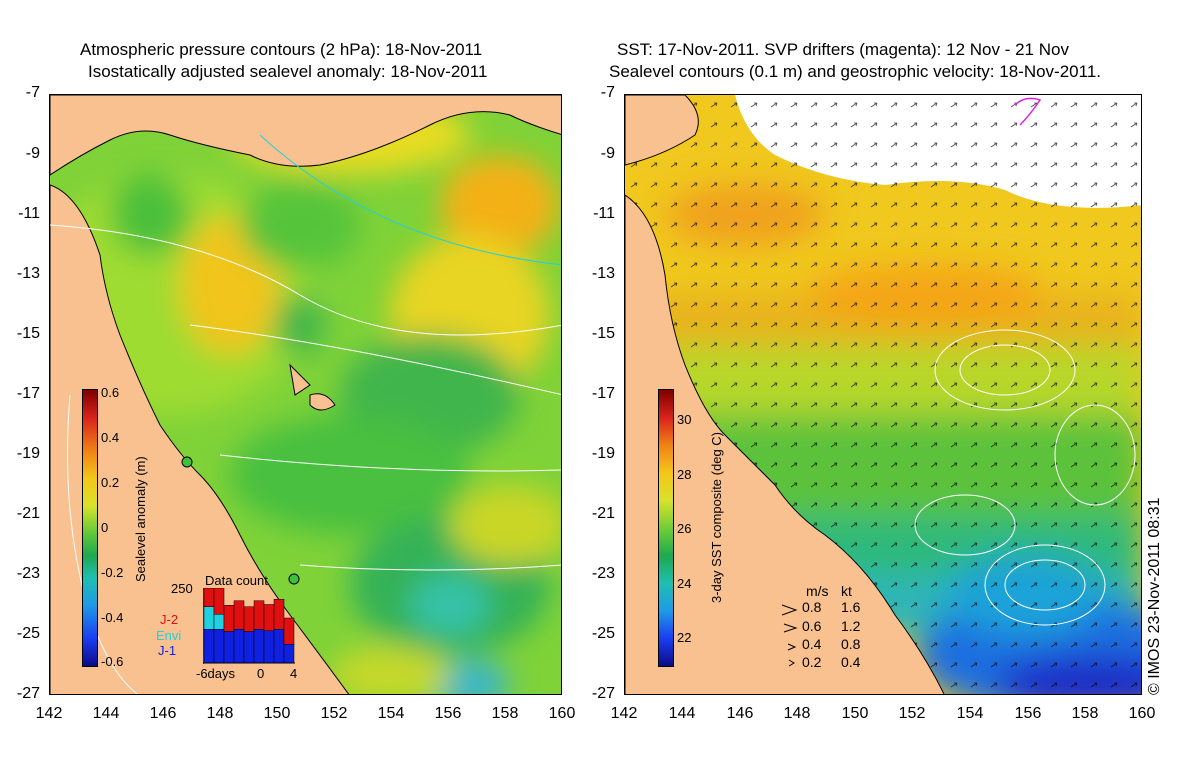 The image size is (1200, 780). I want to click on left-y-tick: -13, so click(28, 273).